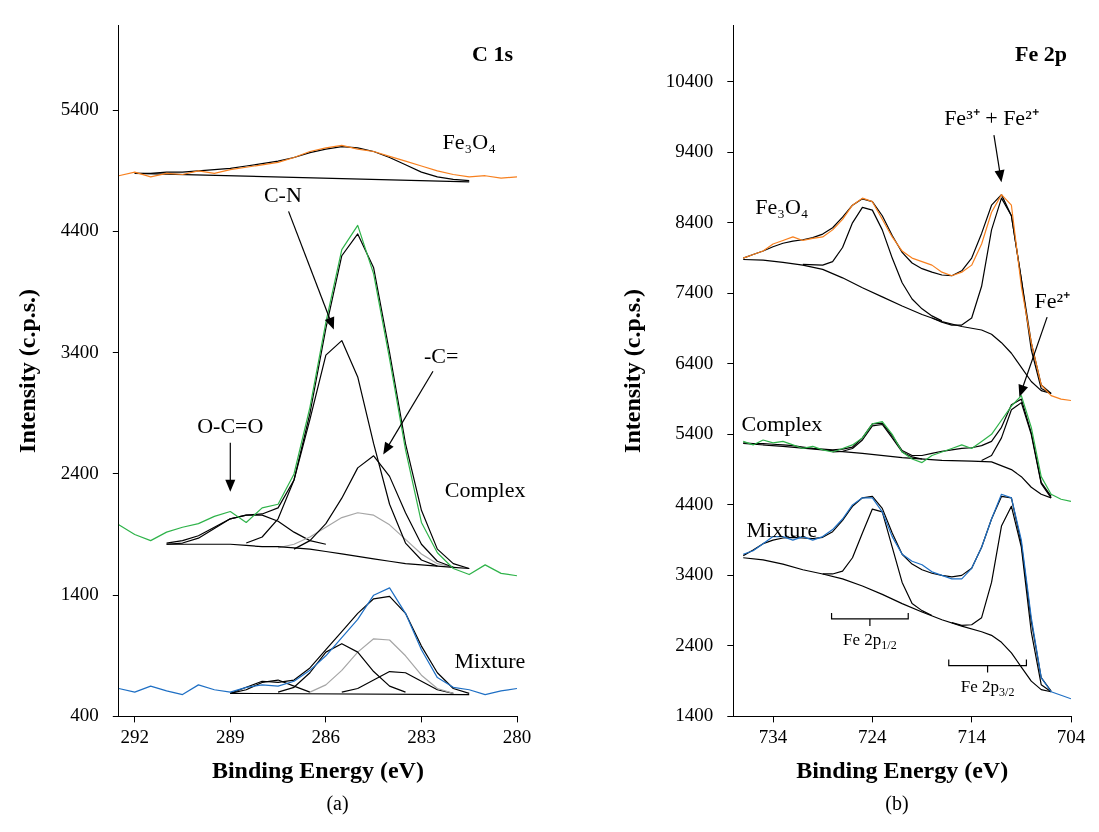  I want to click on text: C 1s, so click(493, 54).